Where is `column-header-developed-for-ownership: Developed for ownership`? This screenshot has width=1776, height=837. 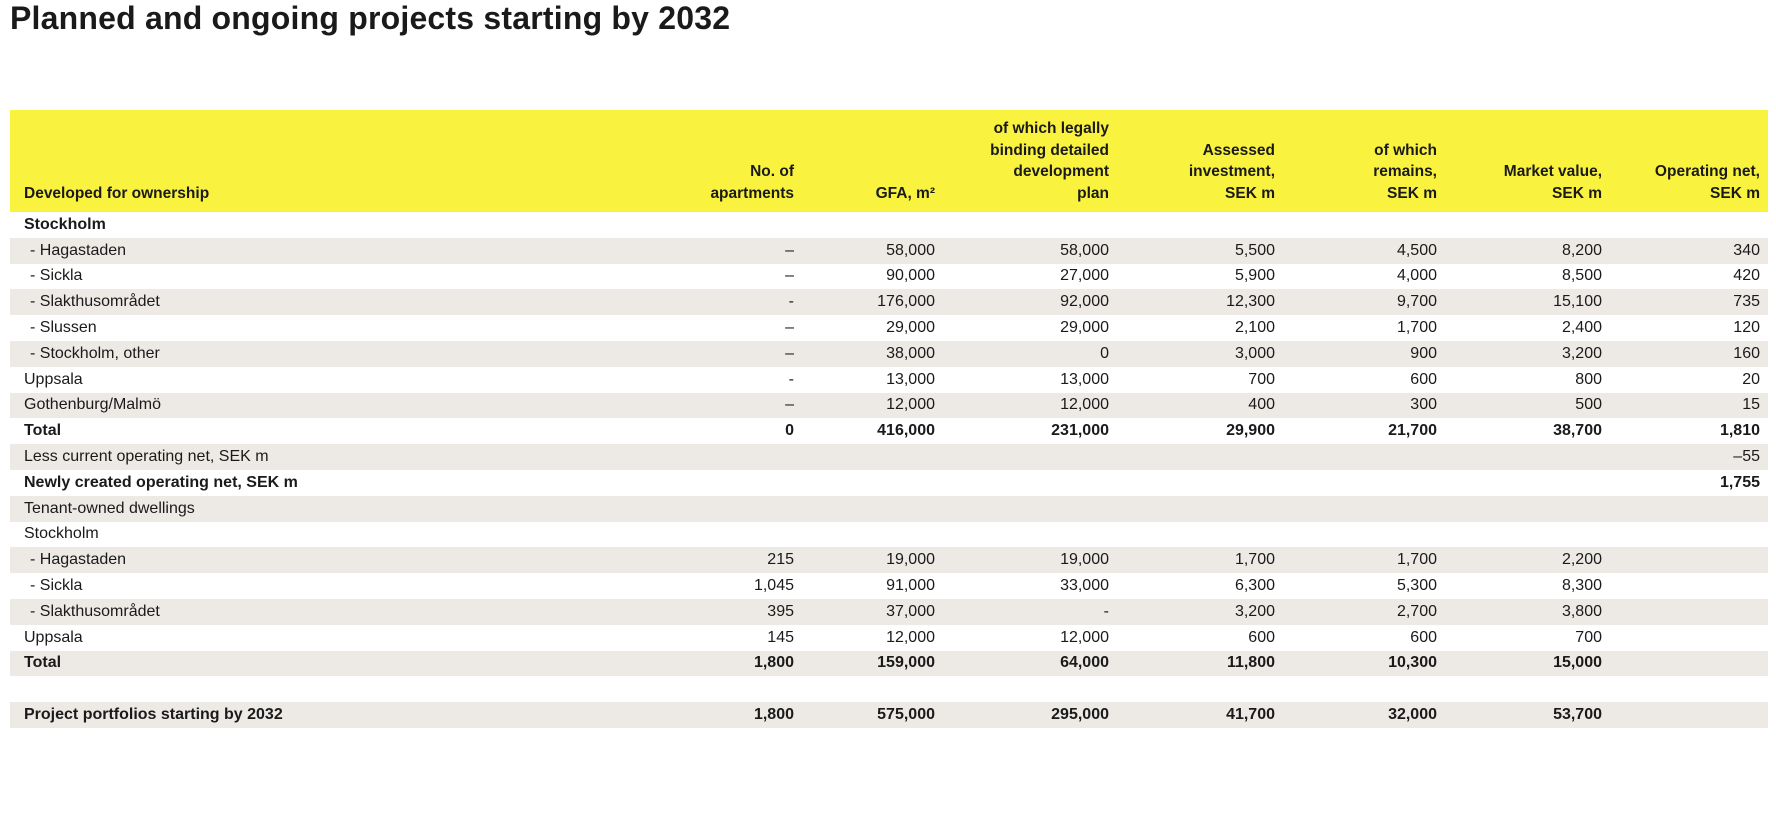 column-header-developed-for-ownership: Developed for ownership is located at coordinates (329, 161).